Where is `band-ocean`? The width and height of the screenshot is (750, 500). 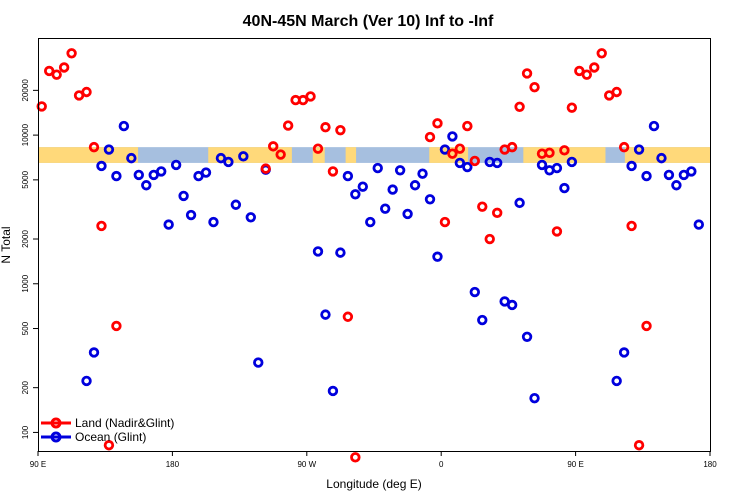 band-ocean is located at coordinates (374, 155).